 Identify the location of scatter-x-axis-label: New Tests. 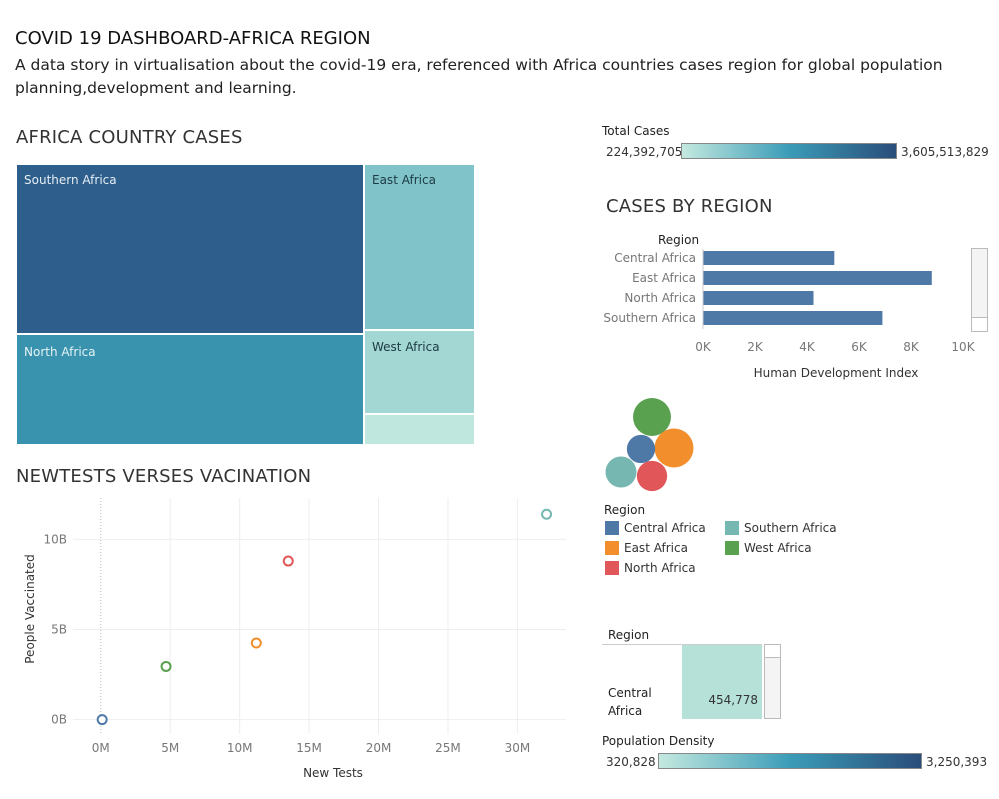
(333, 773).